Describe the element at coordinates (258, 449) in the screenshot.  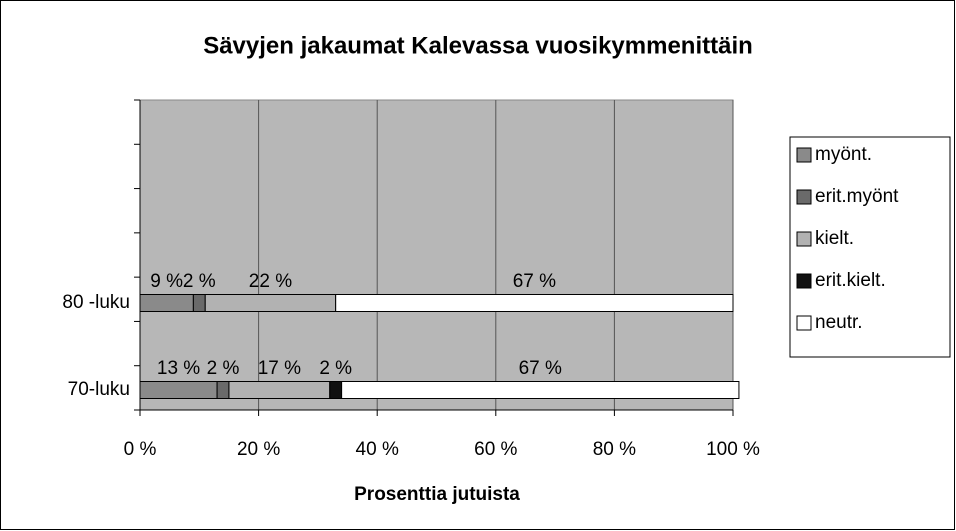
I see `x-tick-label: 20 %` at that location.